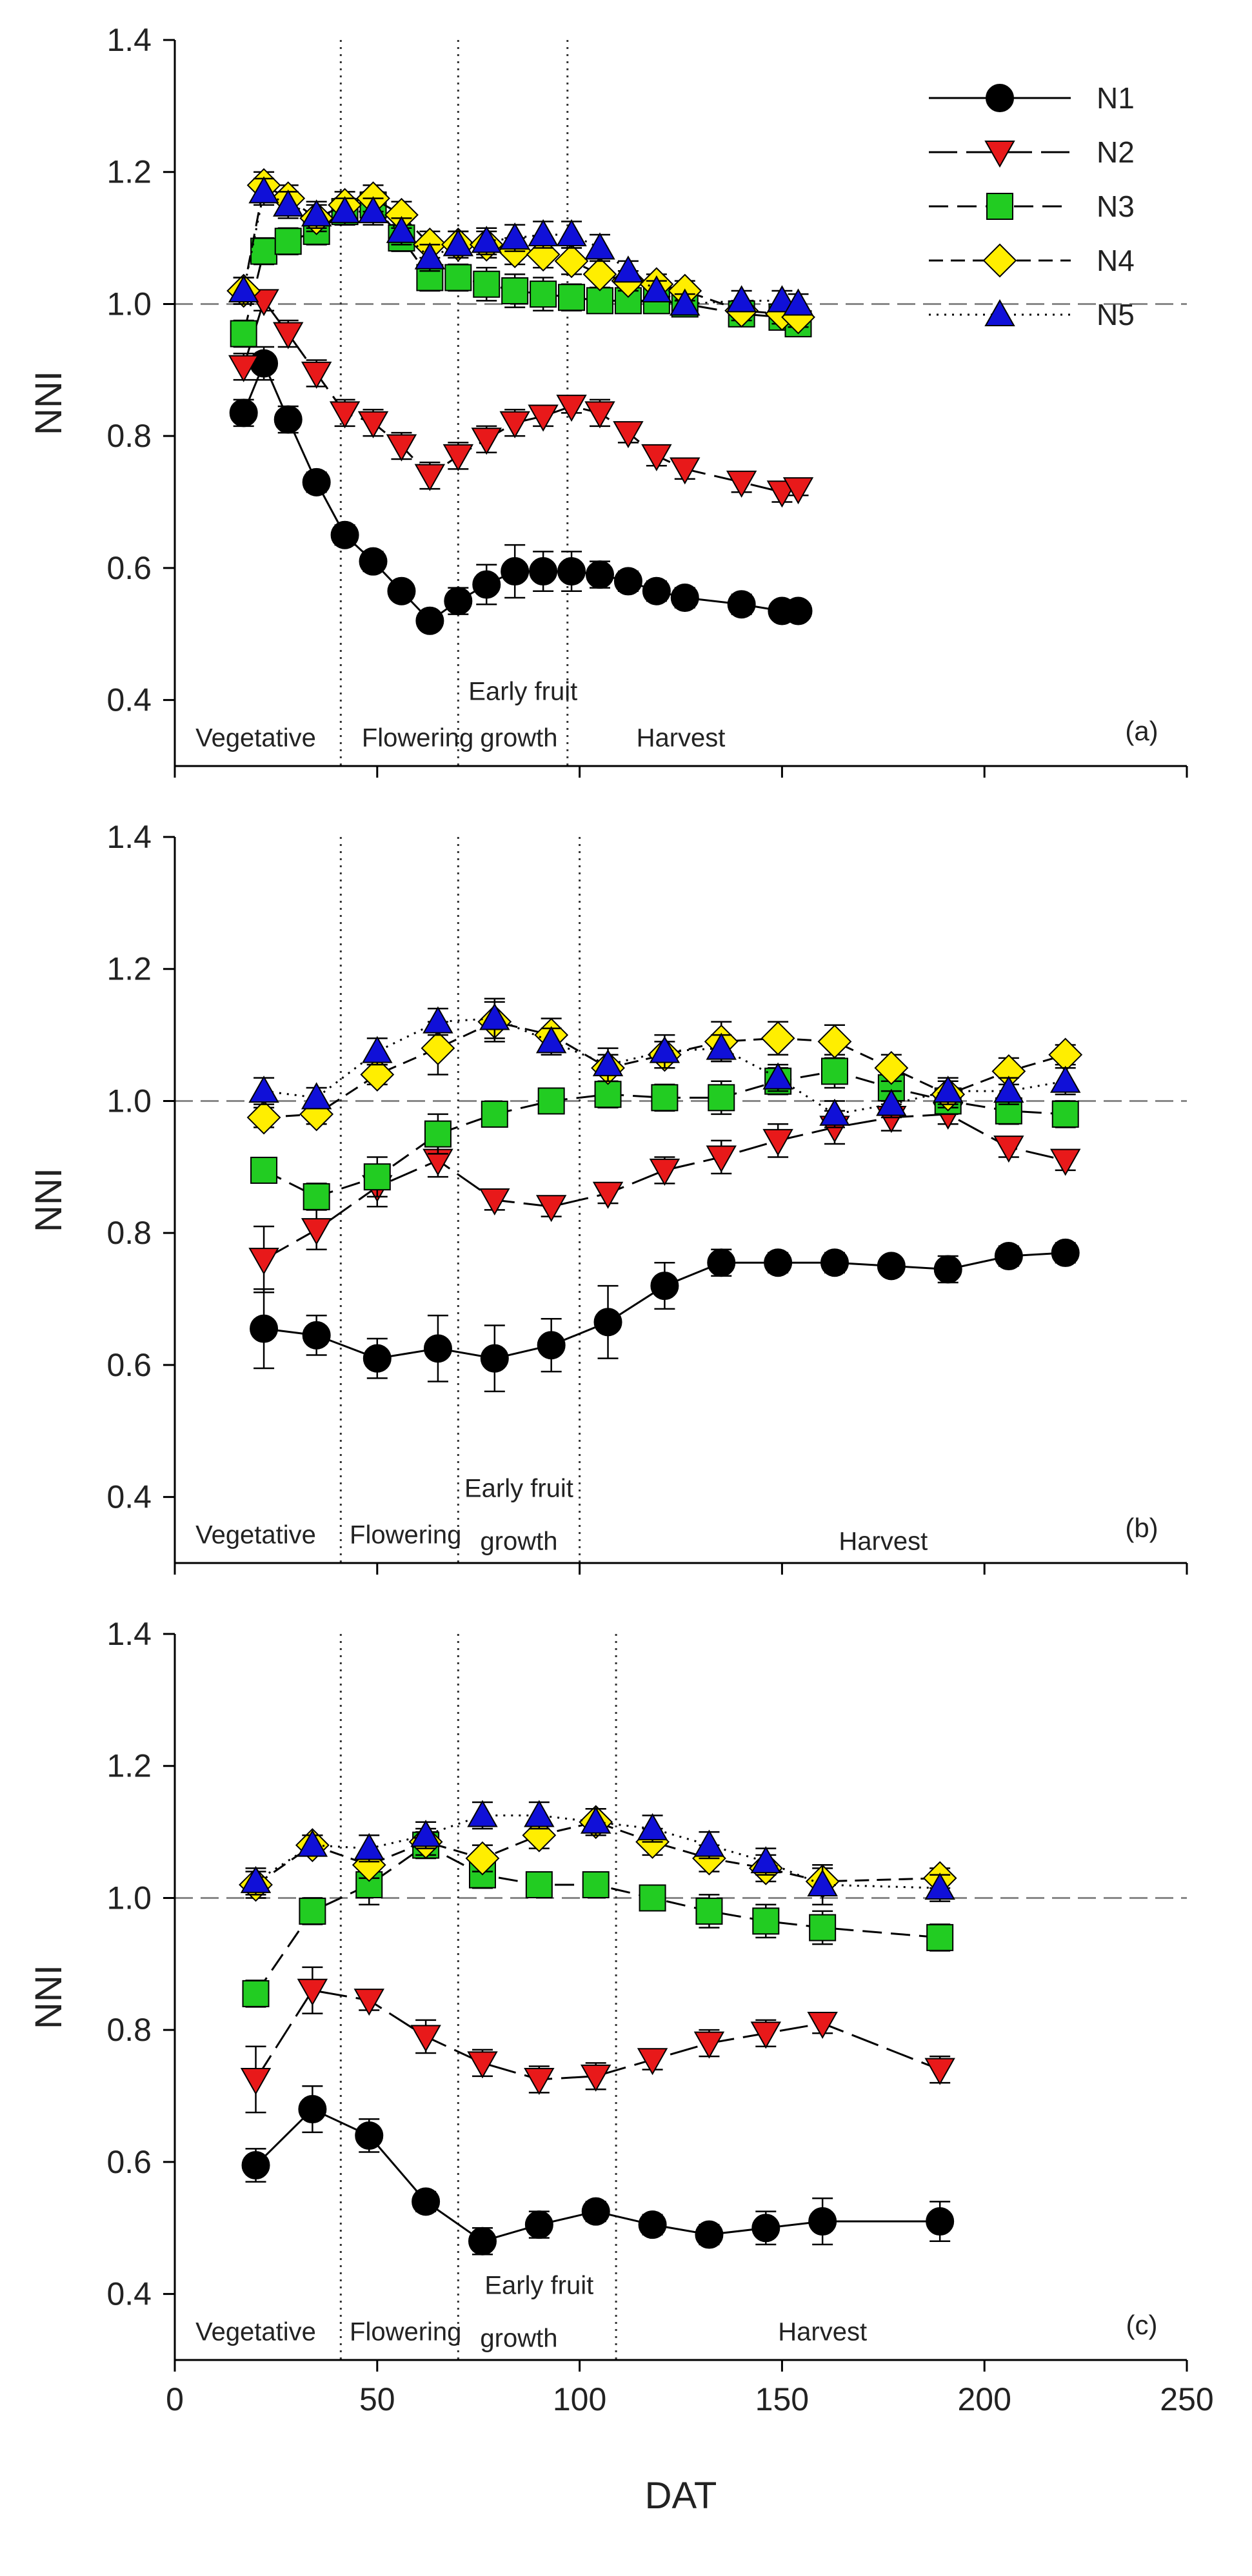 This screenshot has width=1252, height=2576. What do you see at coordinates (518, 1489) in the screenshot?
I see `phase-label: Early fruit` at bounding box center [518, 1489].